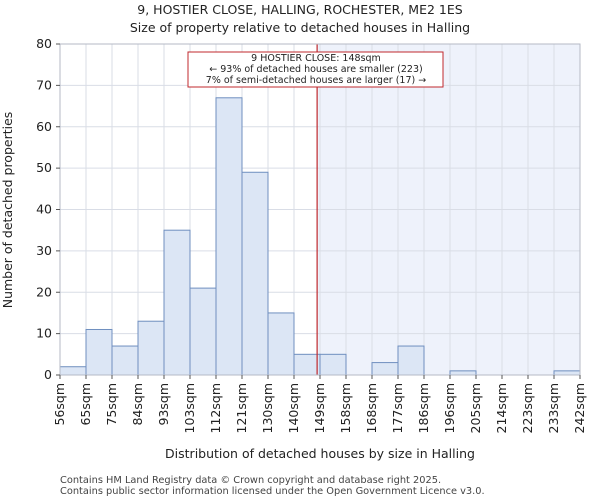 This screenshot has width=600, height=500. I want to click on x-tick-label: 196sqm, so click(449, 408).